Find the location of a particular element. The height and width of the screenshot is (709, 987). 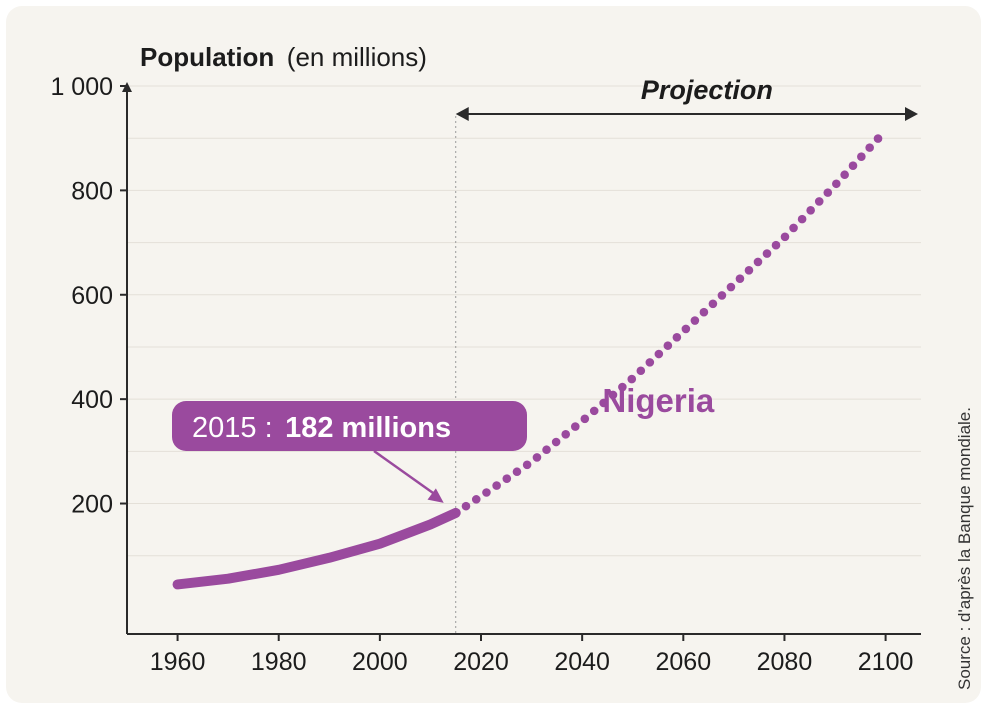

y-tick-label: 1 000 is located at coordinates (81, 87).